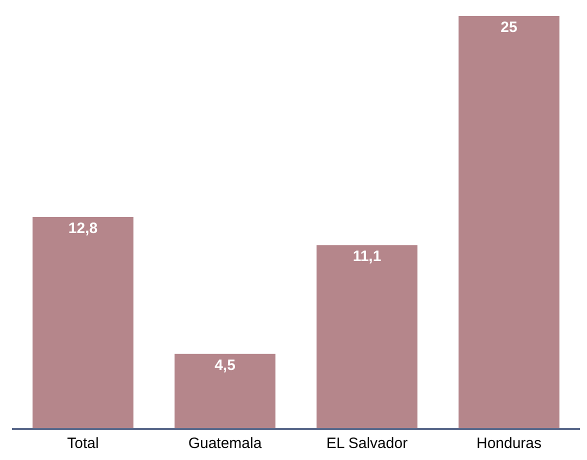 This screenshot has width=587, height=460. I want to click on data-label: 25, so click(509, 27).